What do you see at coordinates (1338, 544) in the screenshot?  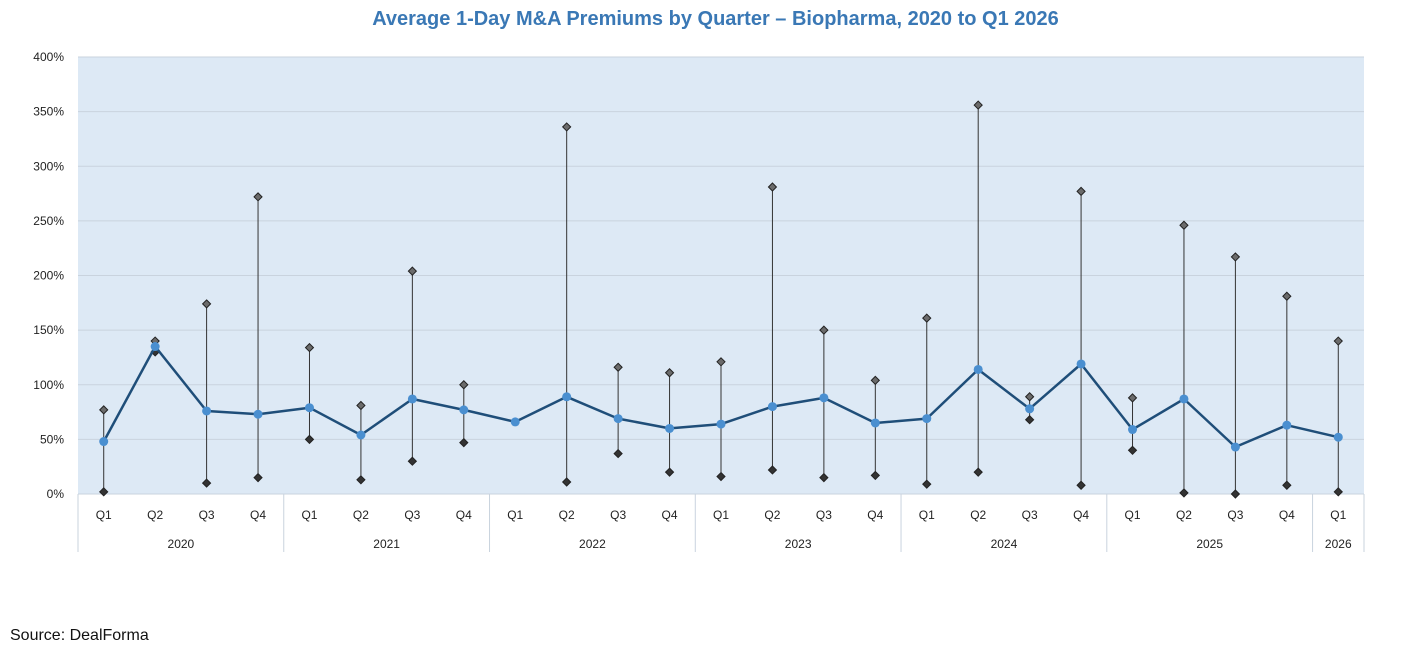 I see `year-label: 2026` at bounding box center [1338, 544].